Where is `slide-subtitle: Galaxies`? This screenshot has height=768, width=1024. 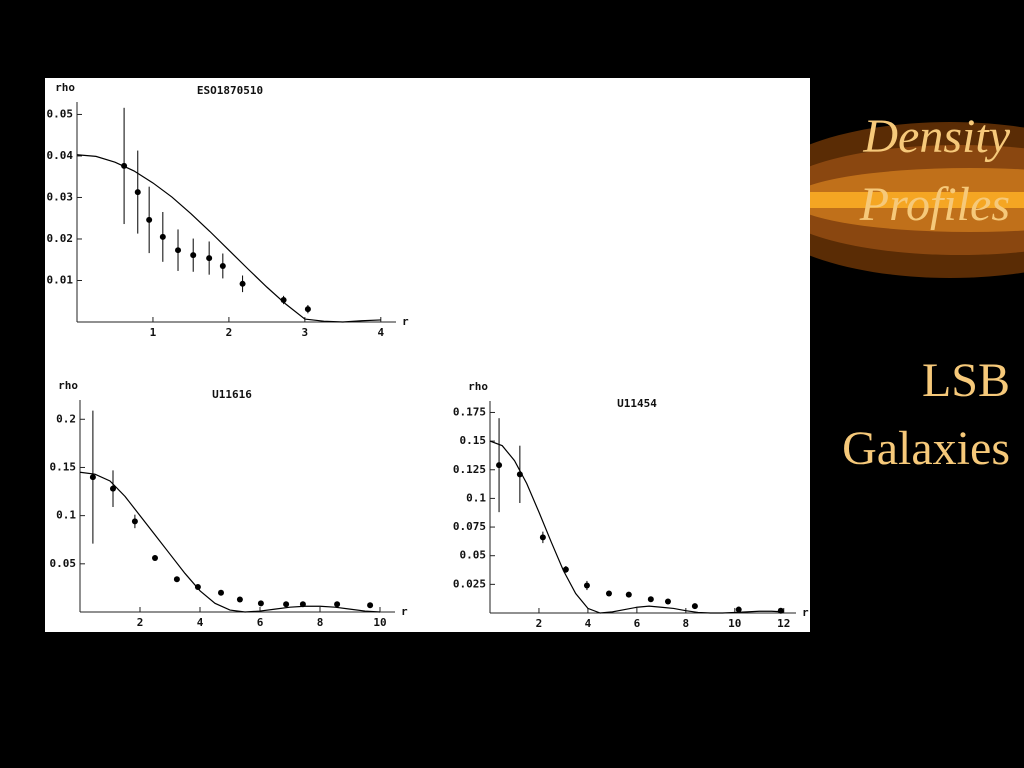
slide-subtitle: Galaxies is located at coordinates (926, 448).